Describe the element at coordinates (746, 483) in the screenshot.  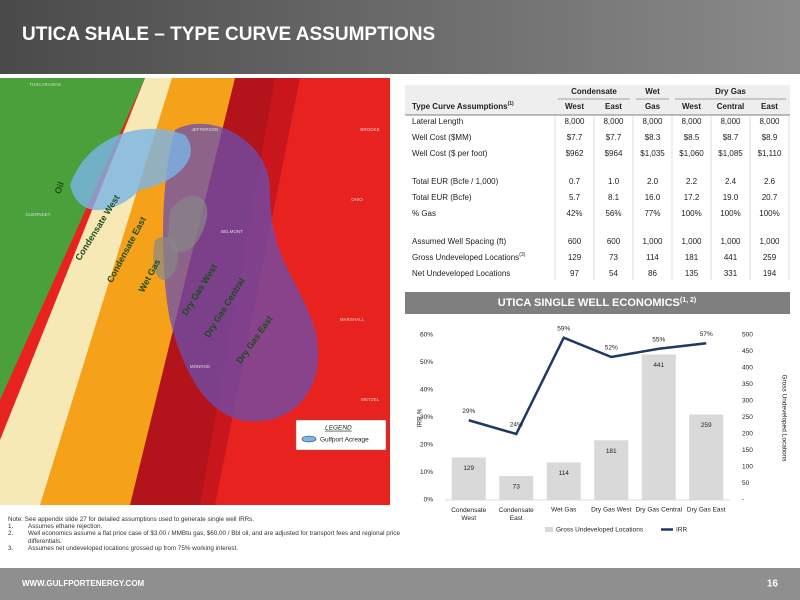
I see `y2-tick-label: 50` at that location.